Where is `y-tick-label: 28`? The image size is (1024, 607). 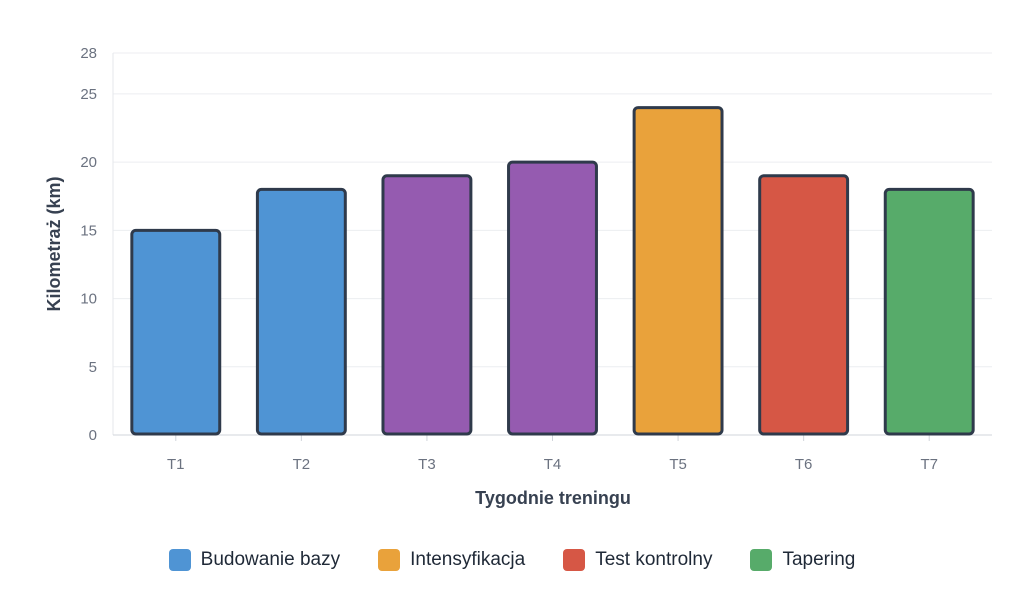
y-tick-label: 28 is located at coordinates (88, 53).